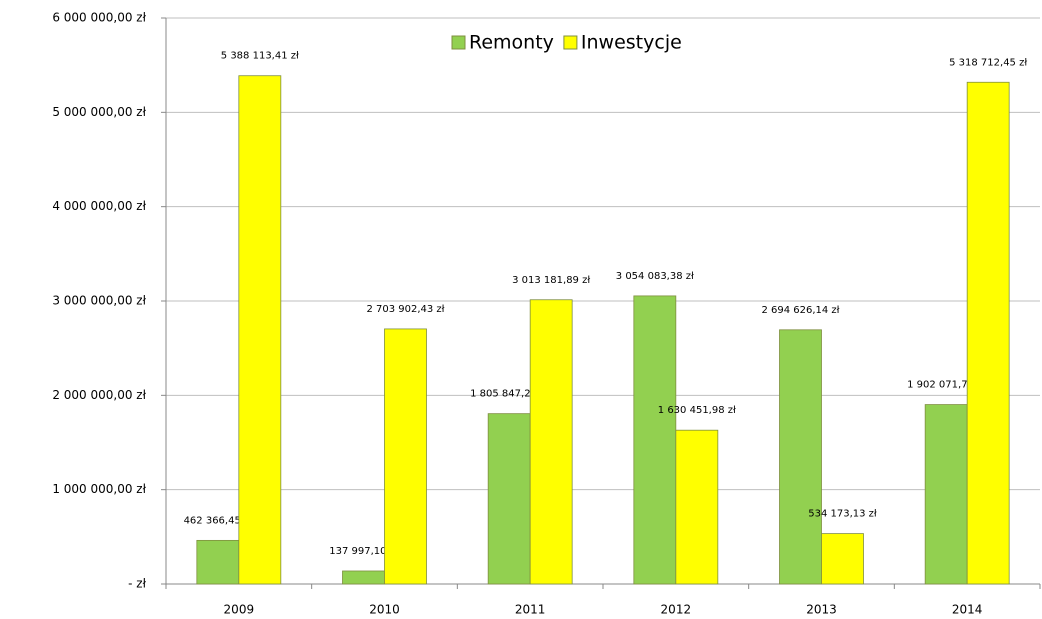 The image size is (1042, 619). I want to click on value-label: 5 388 113,41 zł, so click(260, 56).